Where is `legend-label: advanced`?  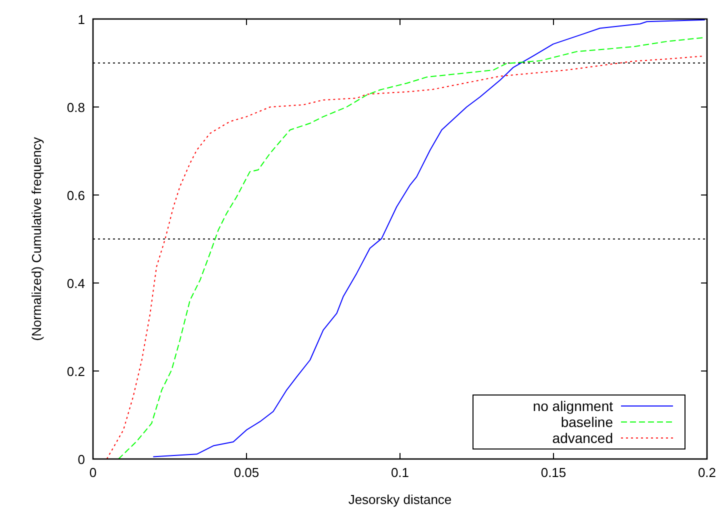
legend-label: advanced is located at coordinates (582, 438).